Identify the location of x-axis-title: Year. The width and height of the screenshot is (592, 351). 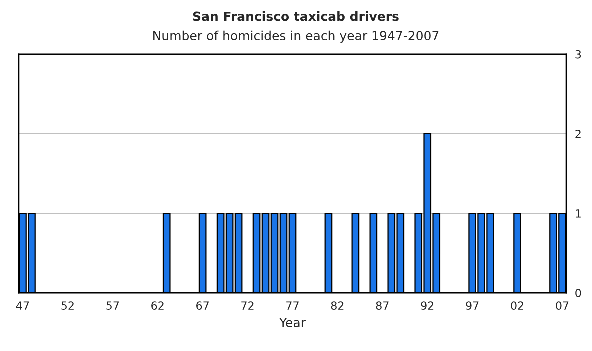
(292, 323).